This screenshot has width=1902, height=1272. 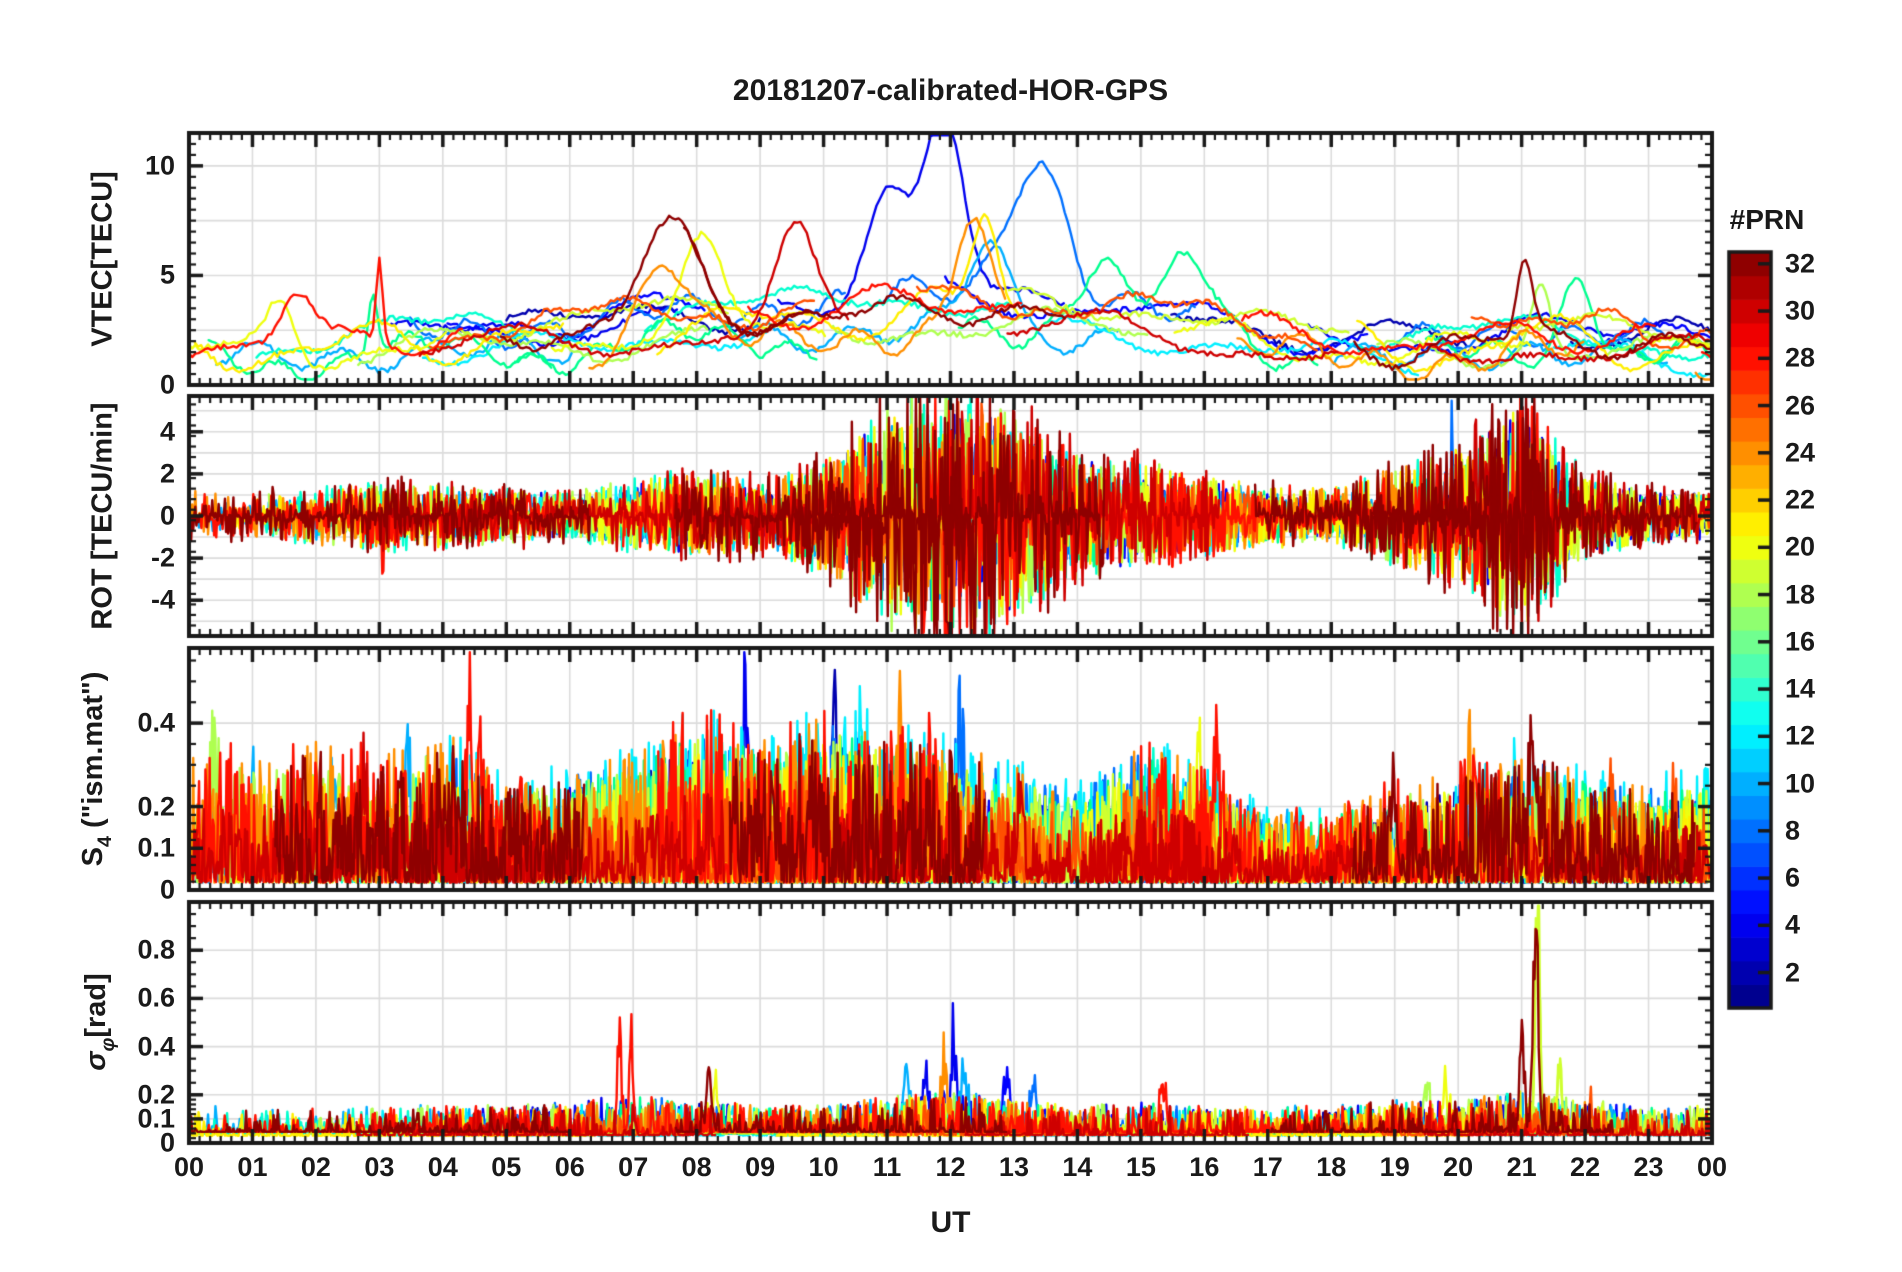 I want to click on x-tick-label: 07, so click(x=633, y=1167).